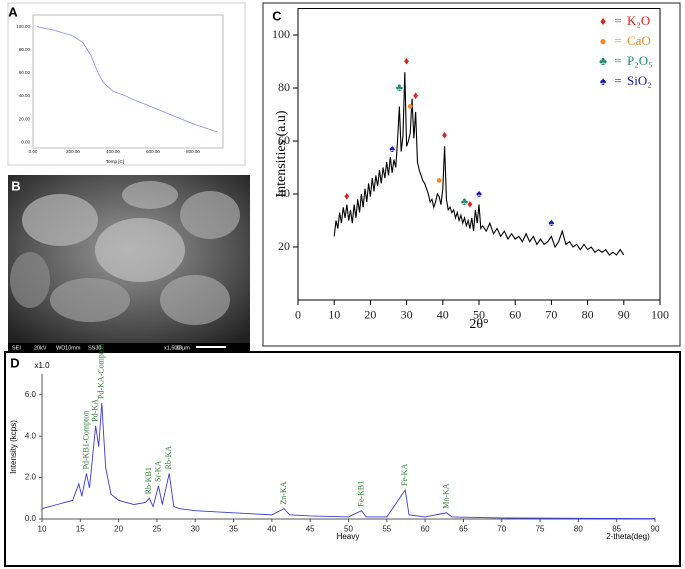 Image resolution: width=685 pixels, height=569 pixels. I want to click on y-tick-label: 6.0, so click(31, 394).